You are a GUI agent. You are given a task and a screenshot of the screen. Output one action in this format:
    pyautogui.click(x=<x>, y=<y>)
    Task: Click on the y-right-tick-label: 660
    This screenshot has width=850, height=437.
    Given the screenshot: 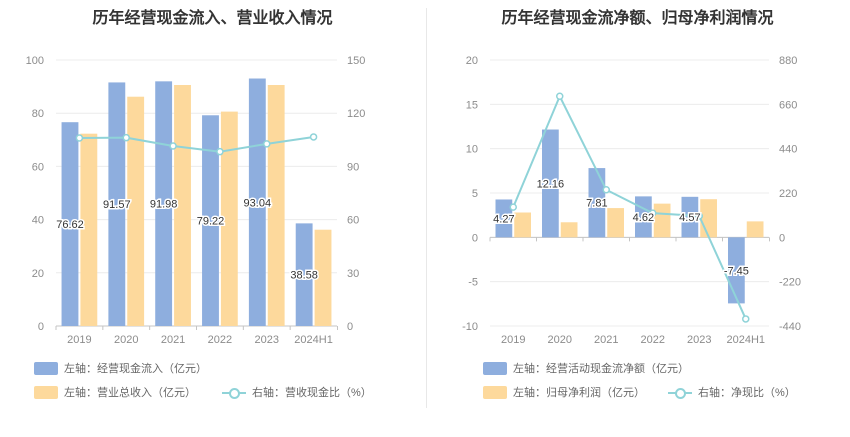 What is the action you would take?
    pyautogui.click(x=788, y=105)
    